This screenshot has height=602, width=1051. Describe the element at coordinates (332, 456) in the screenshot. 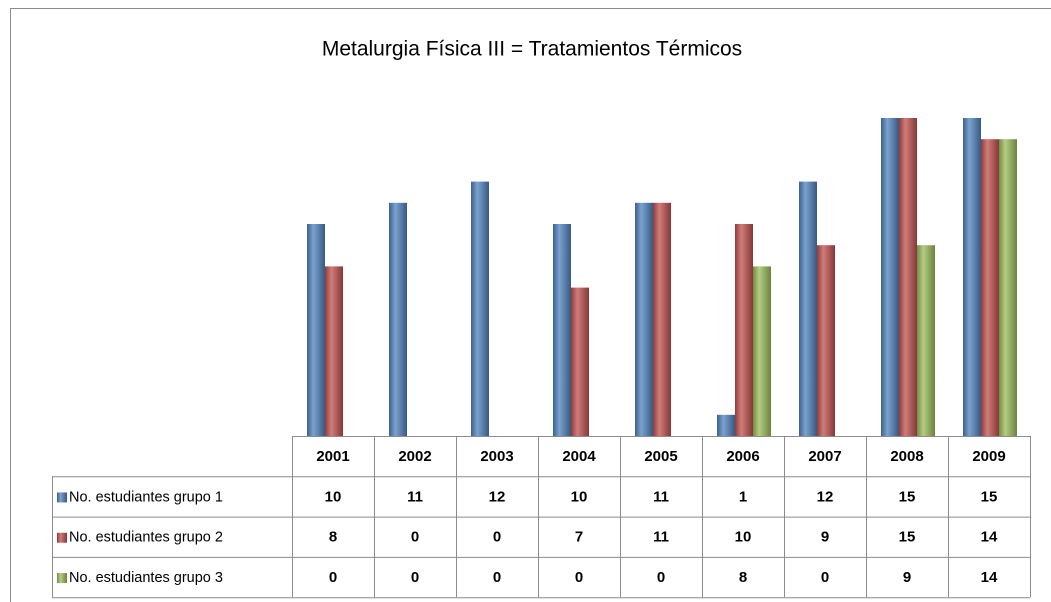

I see `x-tick-label: 2001` at that location.